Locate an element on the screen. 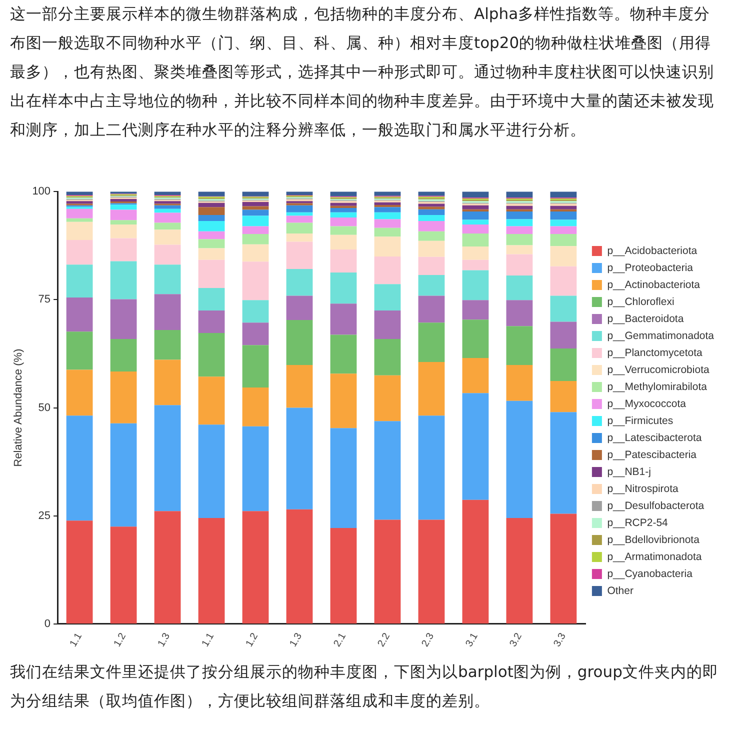 Image resolution: width=736 pixels, height=737 pixels. legend-label: p__Planctomycetota is located at coordinates (654, 352).